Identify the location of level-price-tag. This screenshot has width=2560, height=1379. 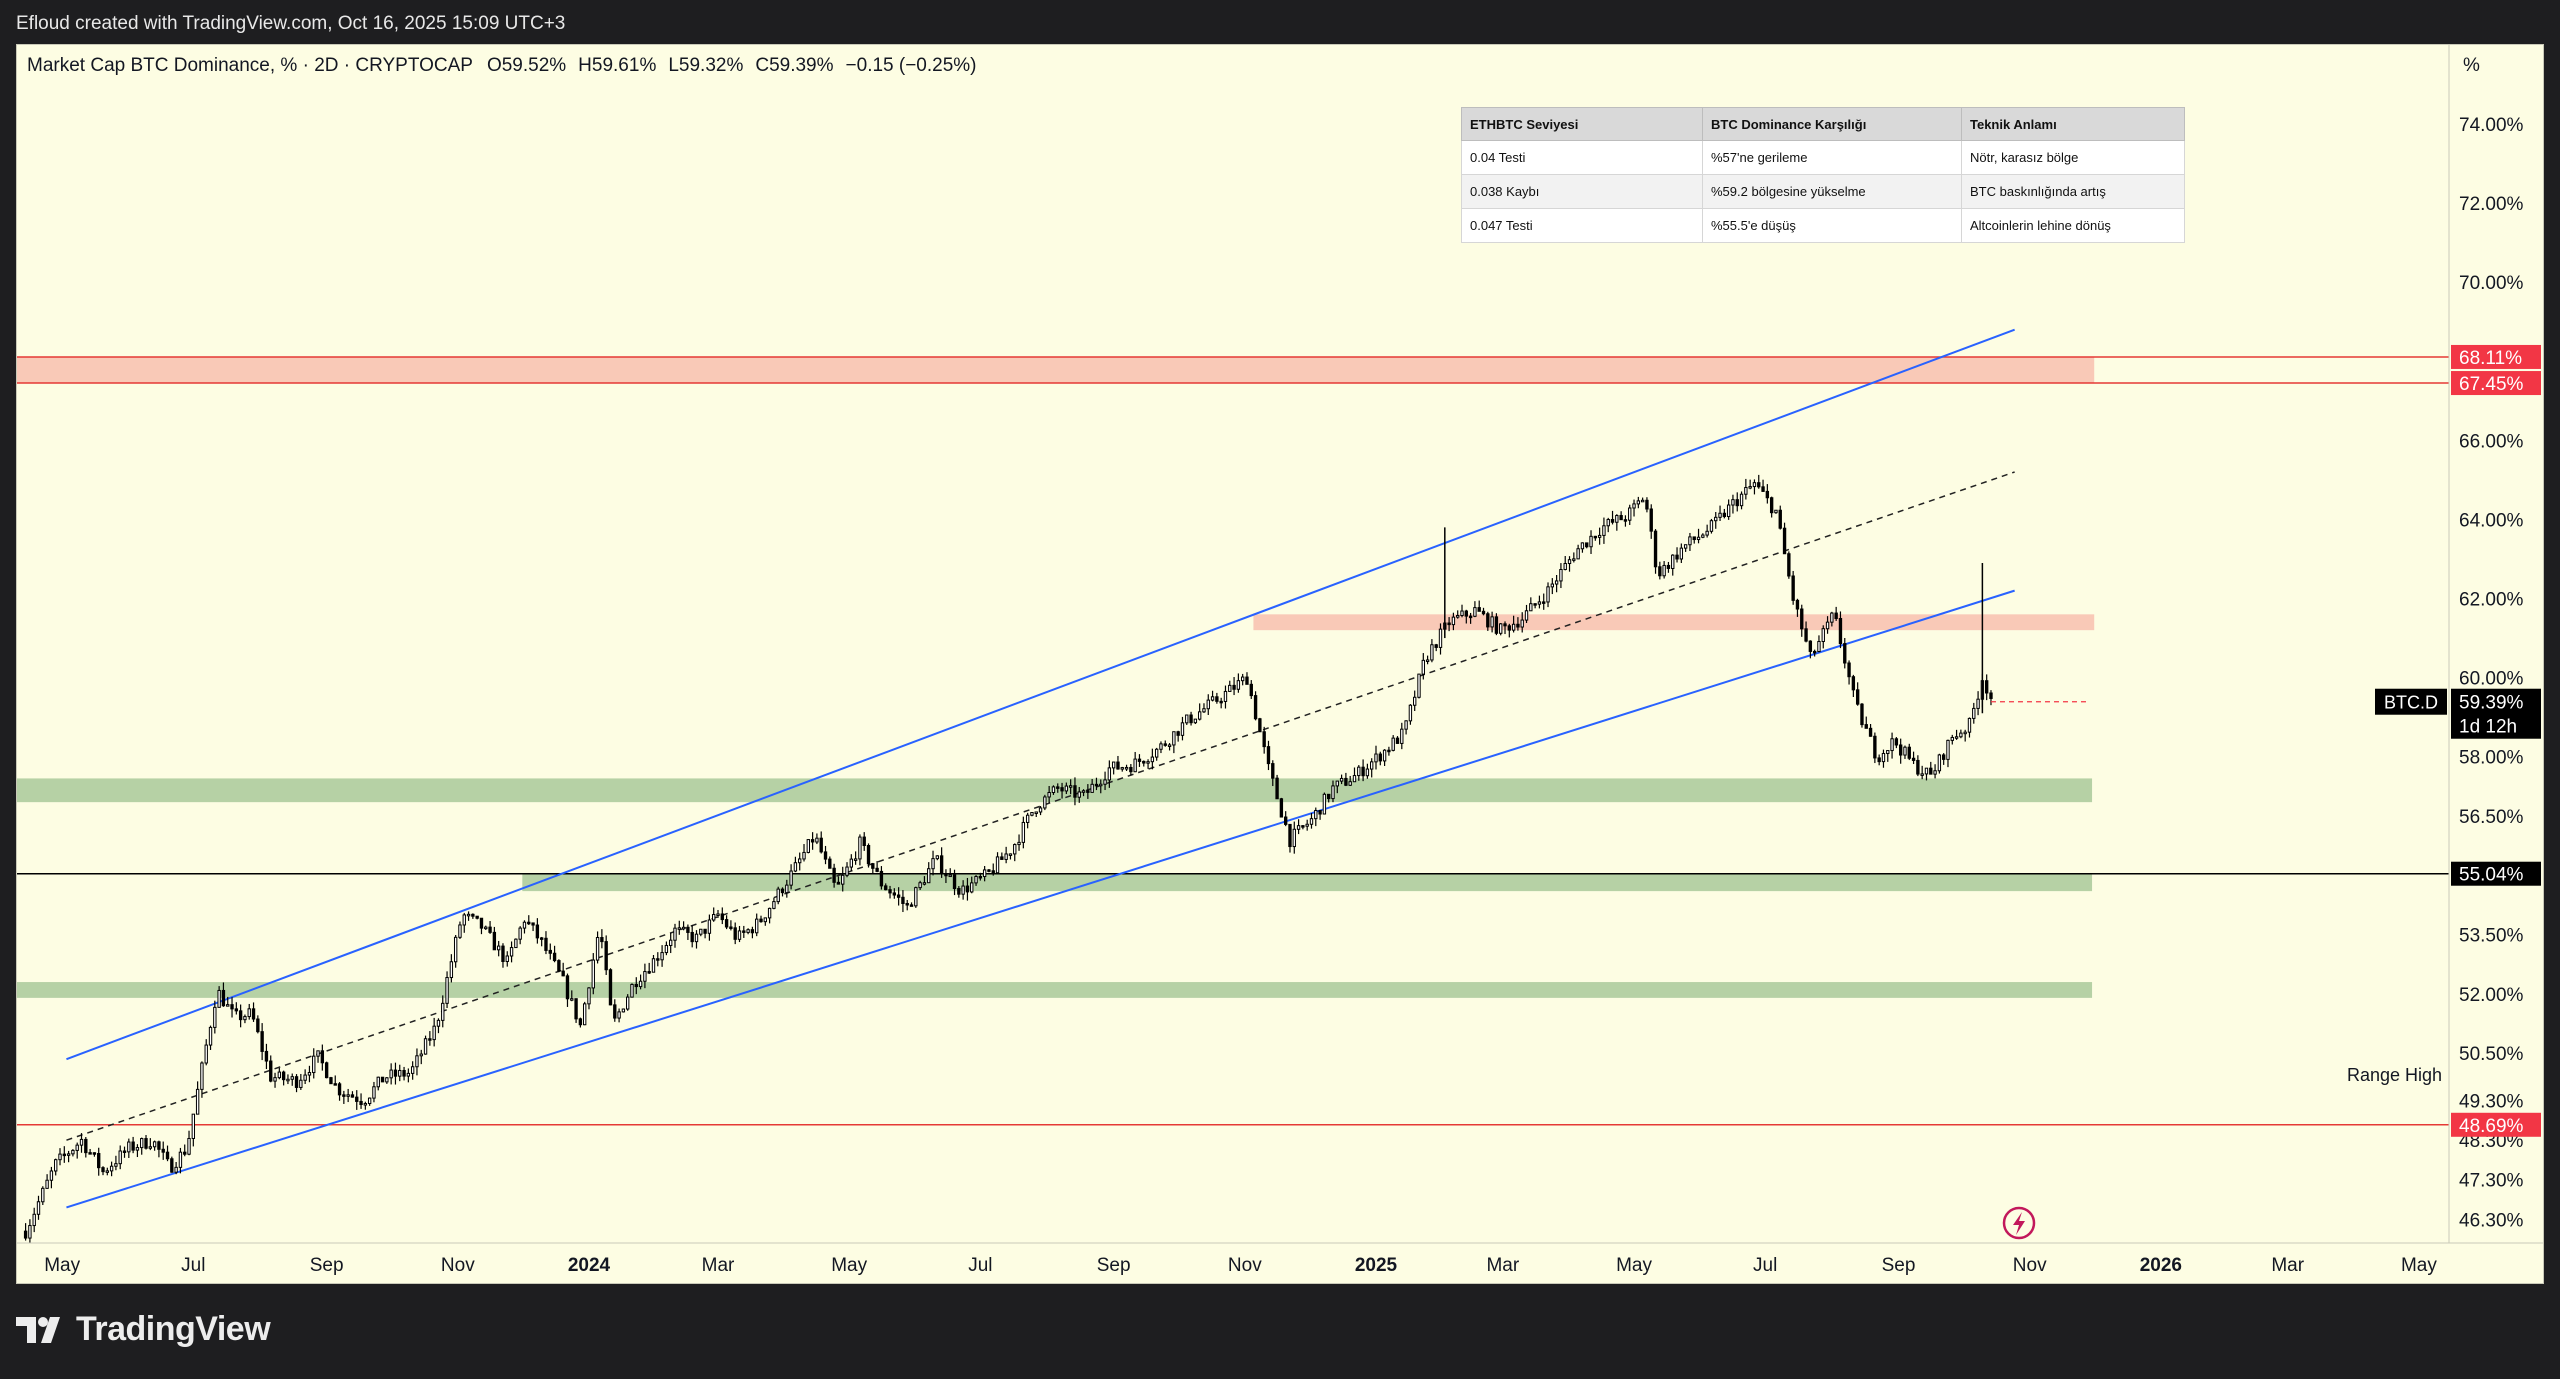
(2496, 1124).